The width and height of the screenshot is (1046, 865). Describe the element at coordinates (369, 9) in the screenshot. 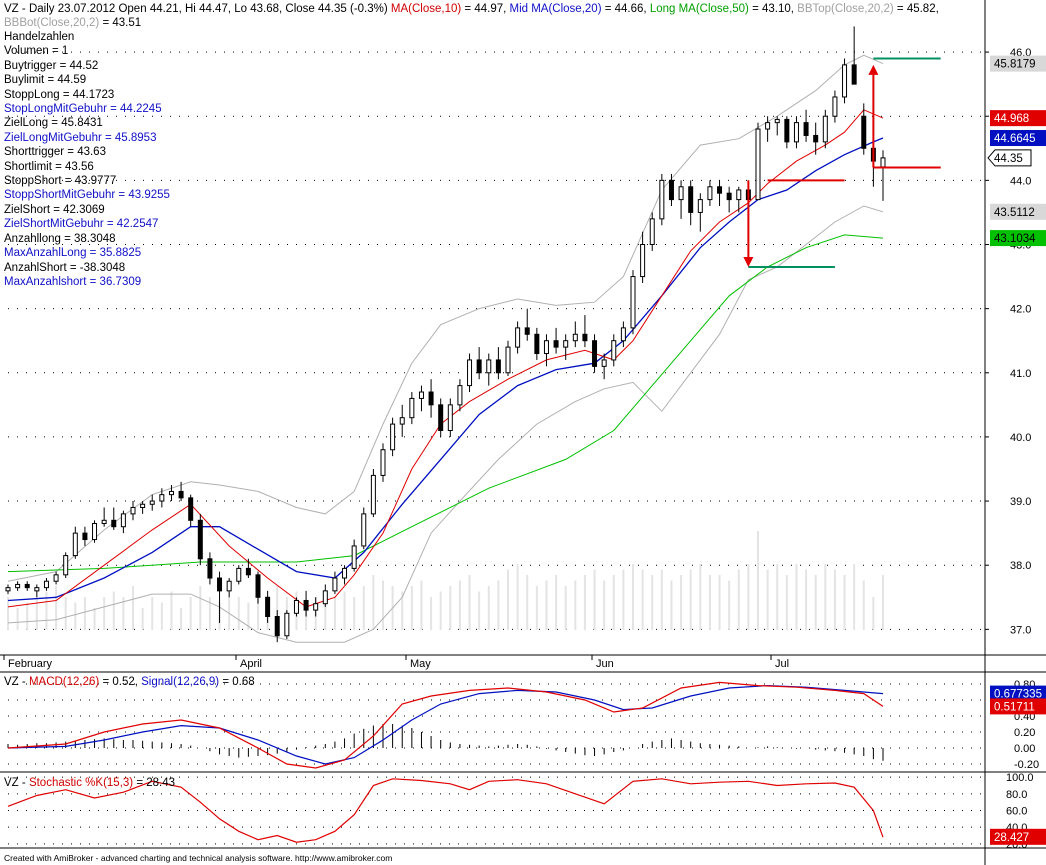

I see `change-value: (-0.3%)` at that location.